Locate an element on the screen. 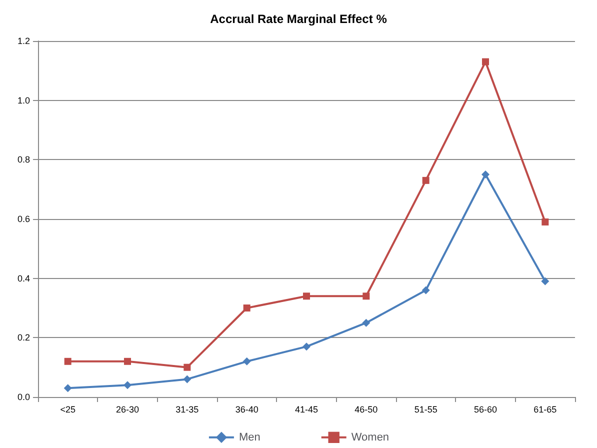  x-tick-label: 61-65 is located at coordinates (545, 409).